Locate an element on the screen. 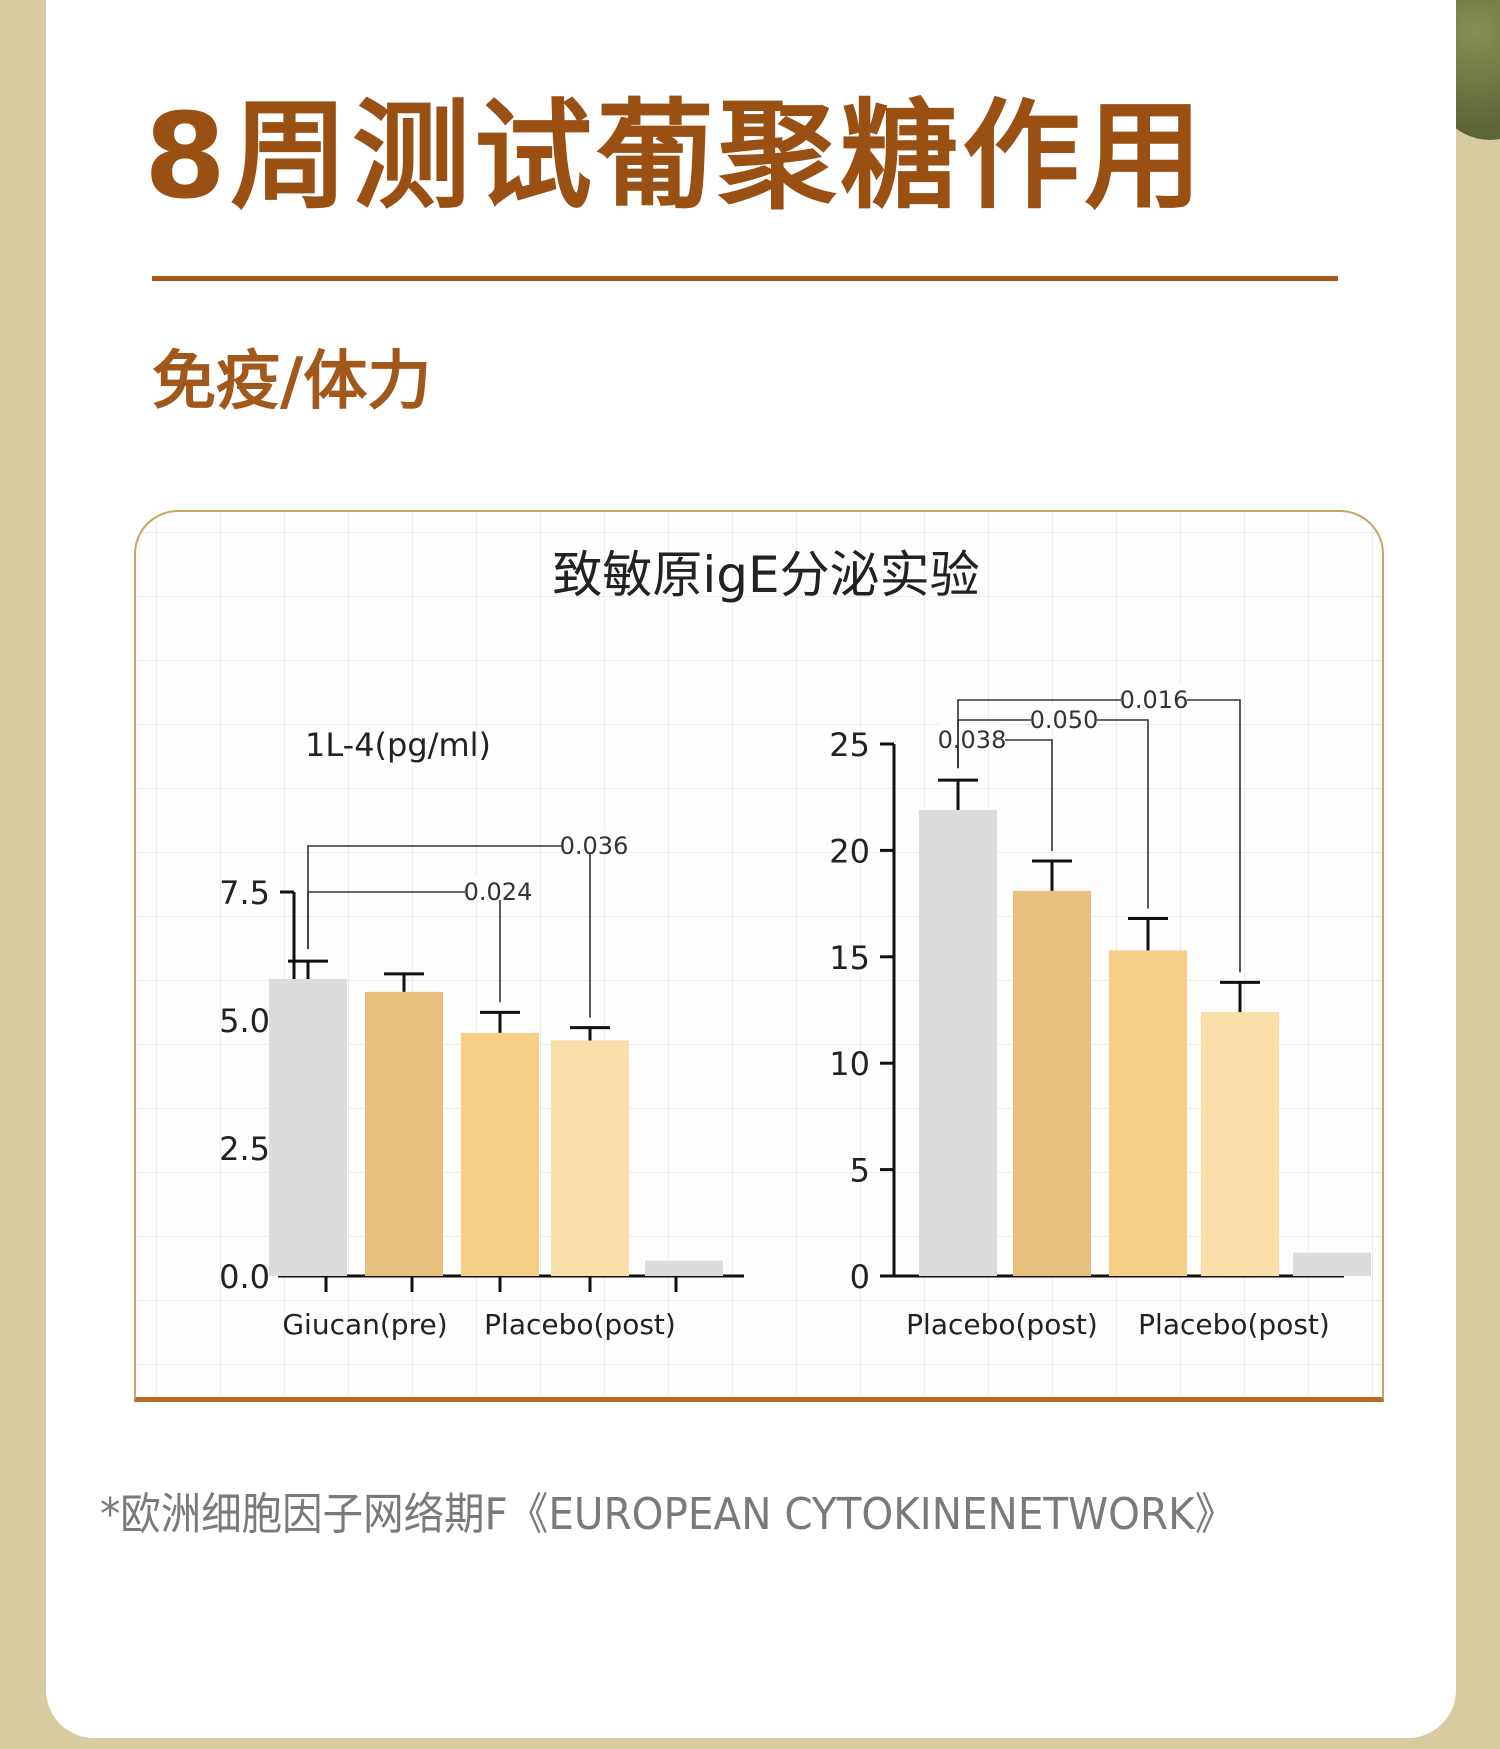 This screenshot has width=1500, height=1749. footnote: *欧洲细胞因子网络期F《EUROPEAN CYTOKINENETWORK》 is located at coordinates (668, 1514).